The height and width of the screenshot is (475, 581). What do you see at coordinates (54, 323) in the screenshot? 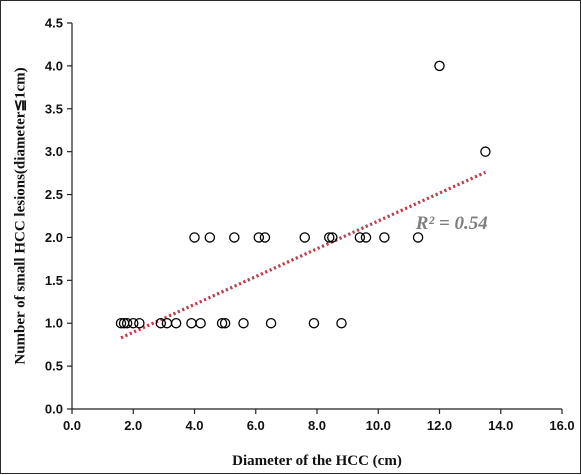
I see `y-tick-label: 1.0` at bounding box center [54, 323].